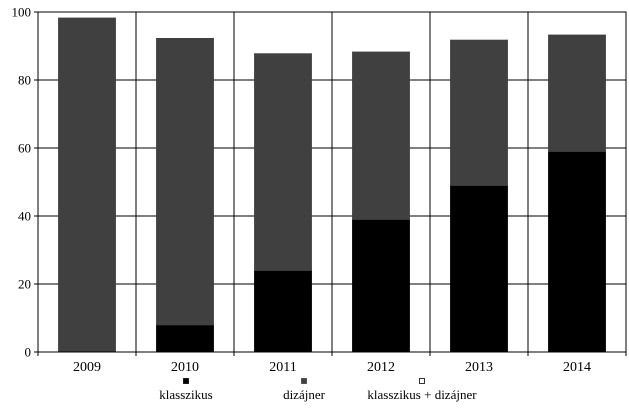  Describe the element at coordinates (304, 394) in the screenshot. I see `legend-label-1: dizájner` at that location.